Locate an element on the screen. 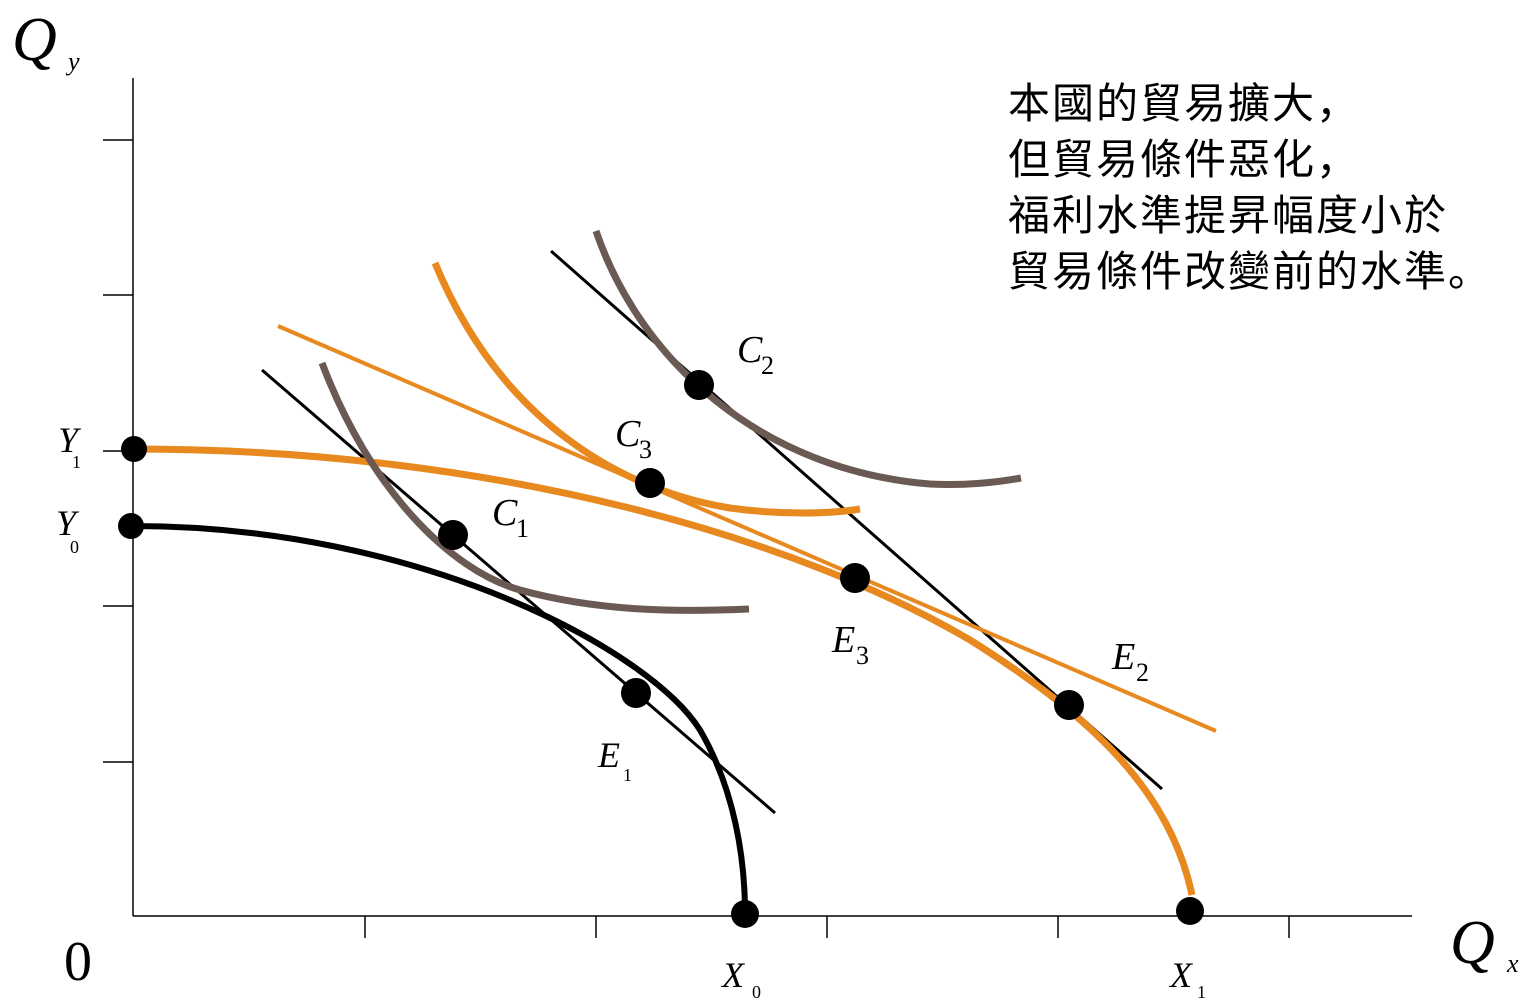 The width and height of the screenshot is (1533, 1001). note-box: 本國的貿易擴大， 但貿易條件惡化， 福利水準提昇幅度小於 貿易條件改變前的水準。 is located at coordinates (1250, 187).